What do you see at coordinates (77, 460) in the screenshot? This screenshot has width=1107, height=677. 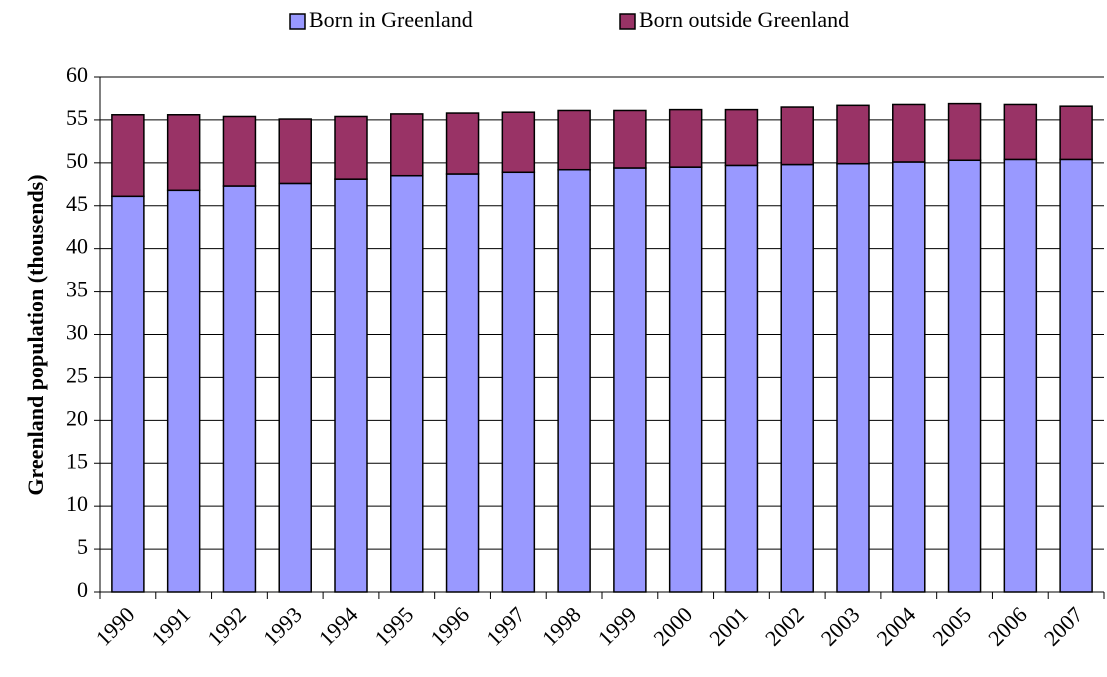 I see `y-tick-label: 15` at bounding box center [77, 460].